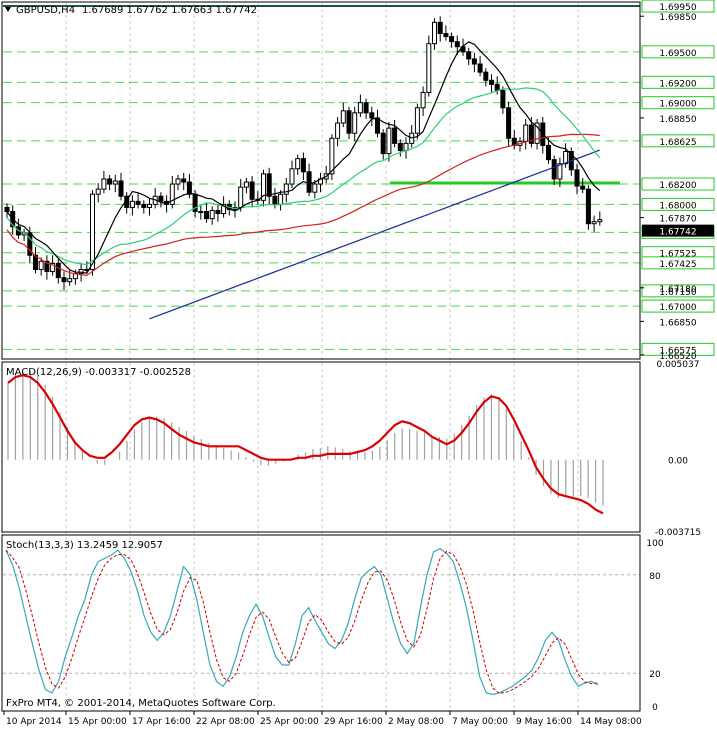 This screenshot has width=717, height=733. Describe the element at coordinates (677, 351) in the screenshot. I see `price-level-label: 1.66575` at that location.